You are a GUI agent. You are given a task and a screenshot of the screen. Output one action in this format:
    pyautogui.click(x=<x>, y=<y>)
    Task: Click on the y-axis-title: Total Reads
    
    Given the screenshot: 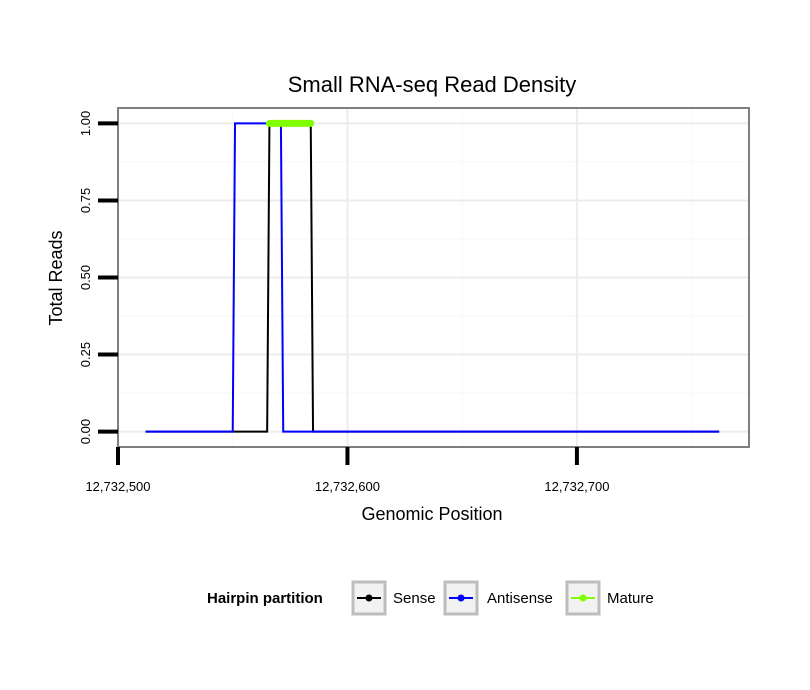 What is the action you would take?
    pyautogui.click(x=56, y=277)
    